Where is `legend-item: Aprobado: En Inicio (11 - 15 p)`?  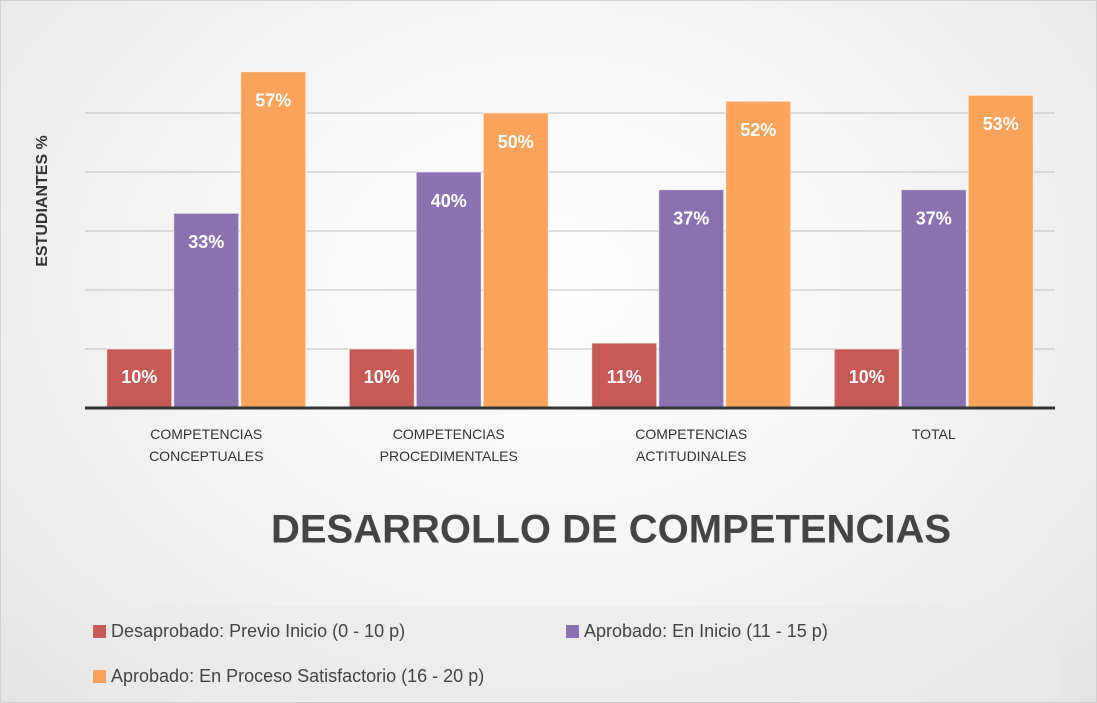 legend-item: Aprobado: En Inicio (11 - 15 p) is located at coordinates (697, 631).